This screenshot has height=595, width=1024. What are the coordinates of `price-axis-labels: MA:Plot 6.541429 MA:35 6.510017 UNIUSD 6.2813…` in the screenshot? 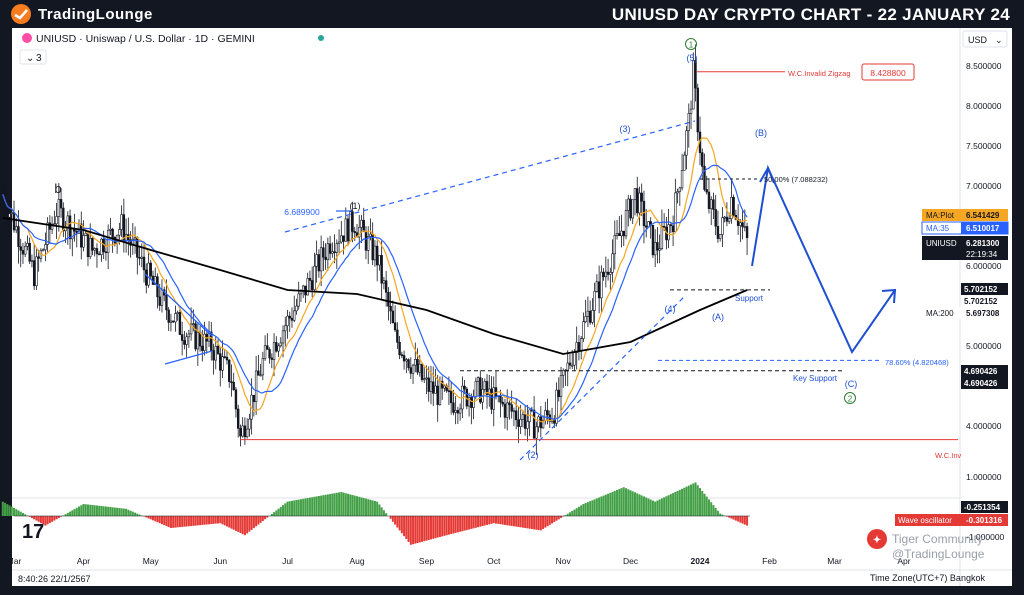 It's located at (952, 367).